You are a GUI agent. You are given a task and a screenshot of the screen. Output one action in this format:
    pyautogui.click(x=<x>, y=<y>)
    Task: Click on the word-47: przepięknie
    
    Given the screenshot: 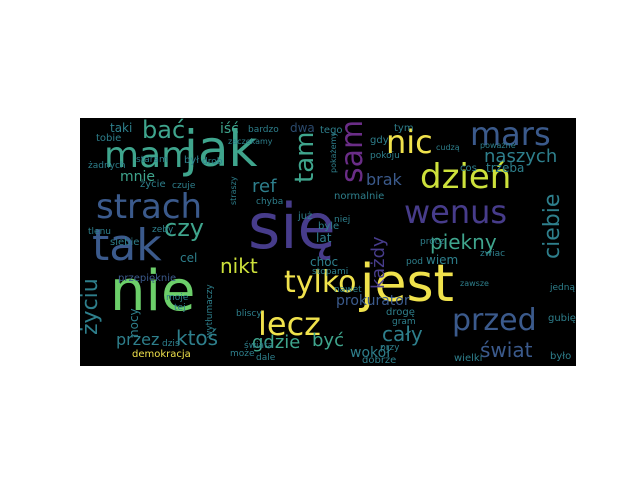 What is the action you would take?
    pyautogui.click(x=147, y=278)
    